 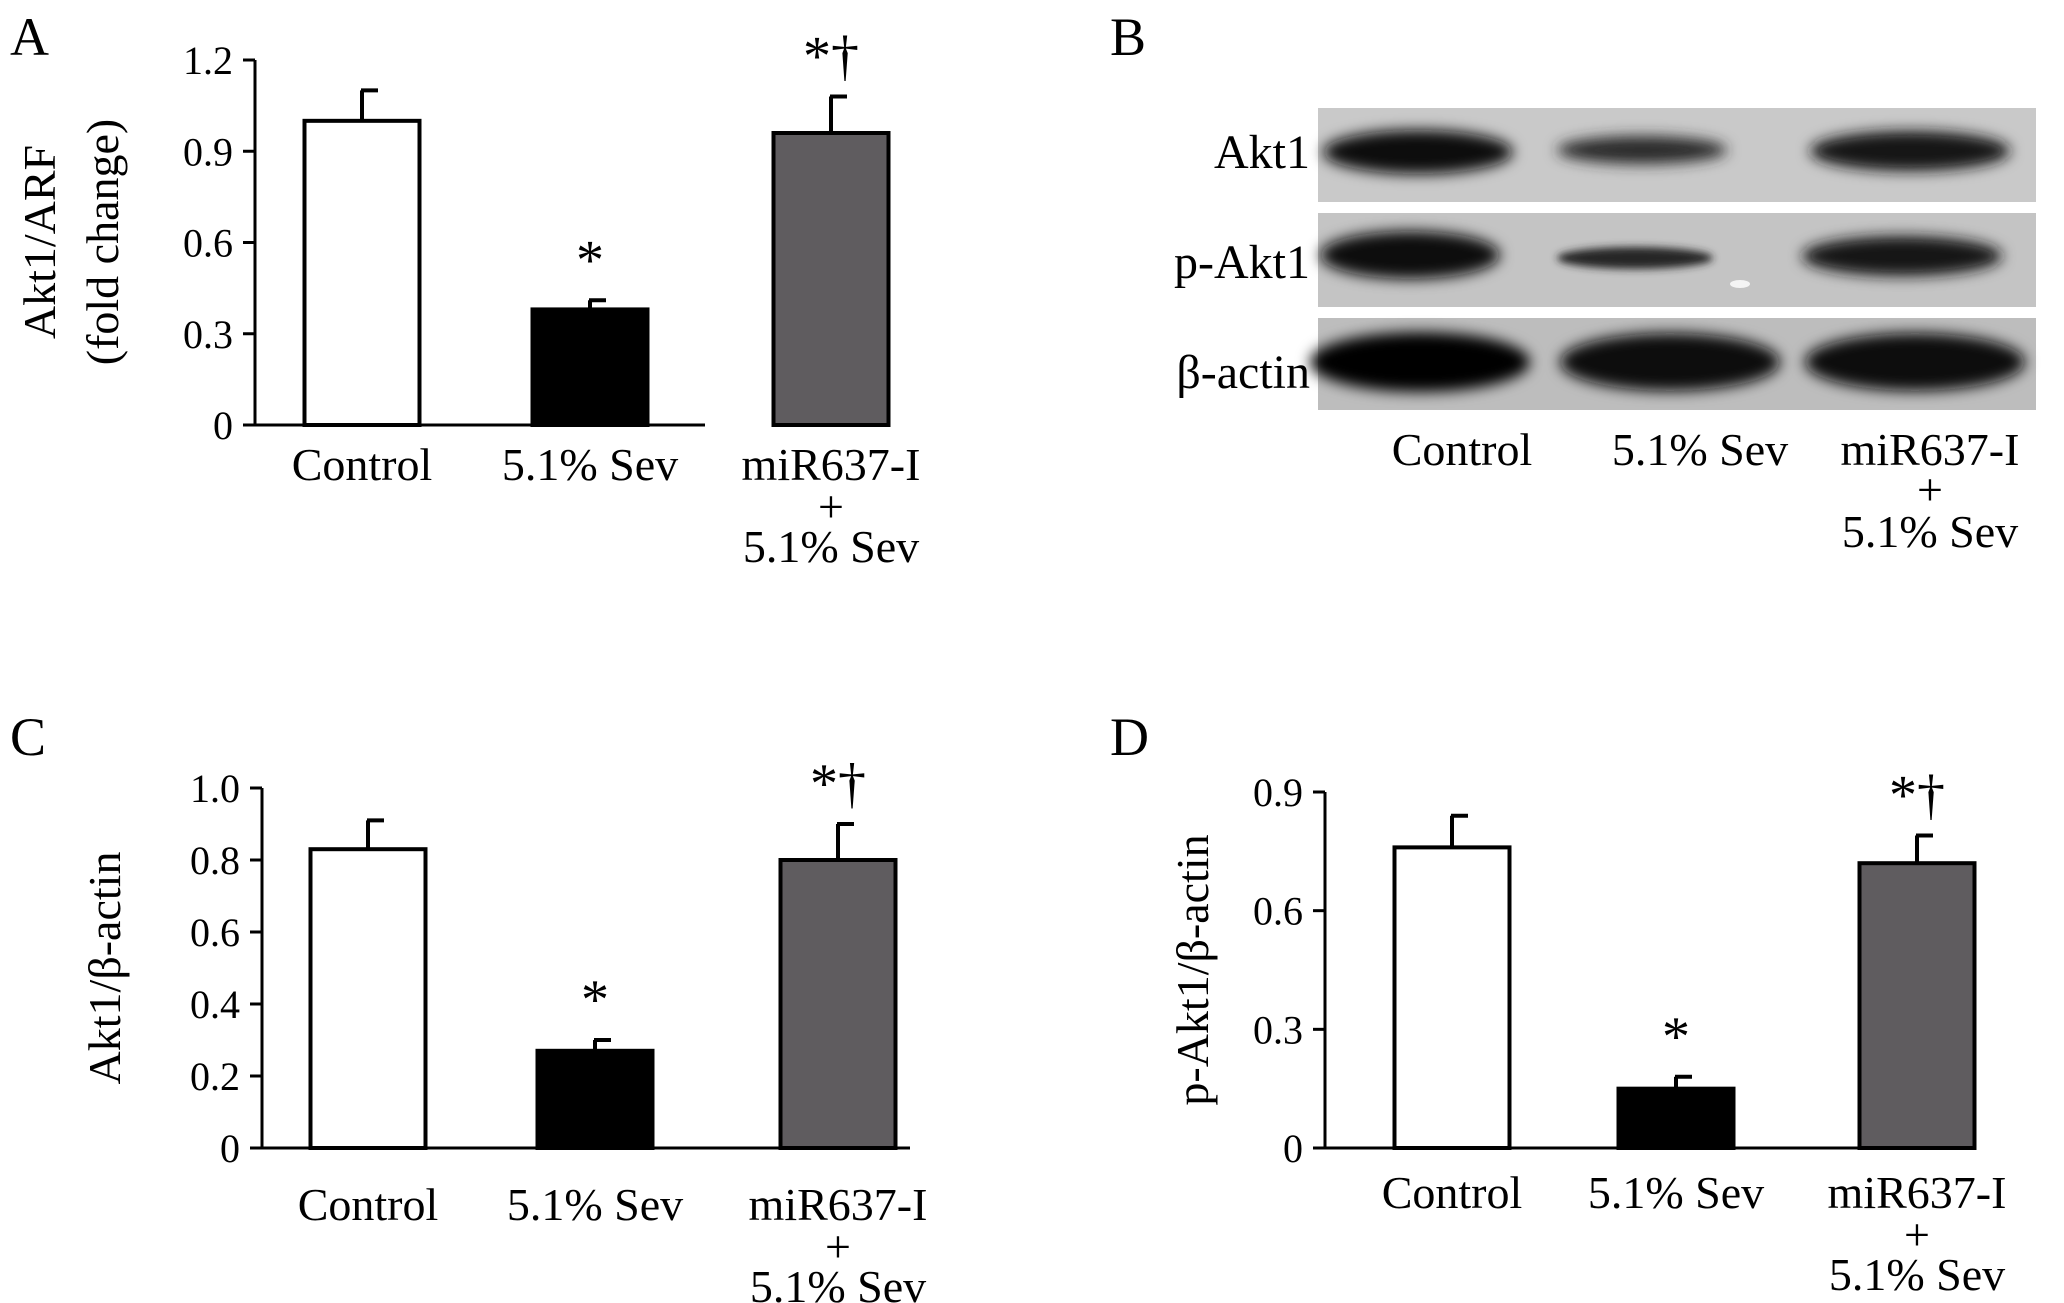 I want to click on y-axis-label: (fold change), so click(x=102, y=242).